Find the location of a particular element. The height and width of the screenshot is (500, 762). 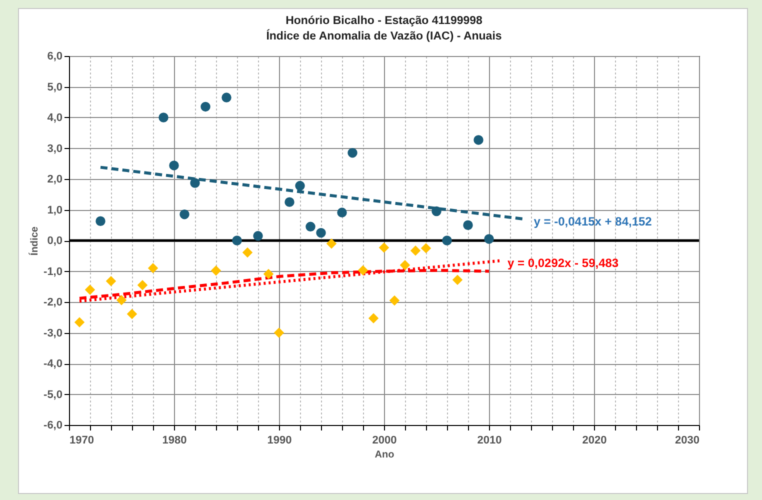

y-tick-label: -5,0 is located at coordinates (53, 394).